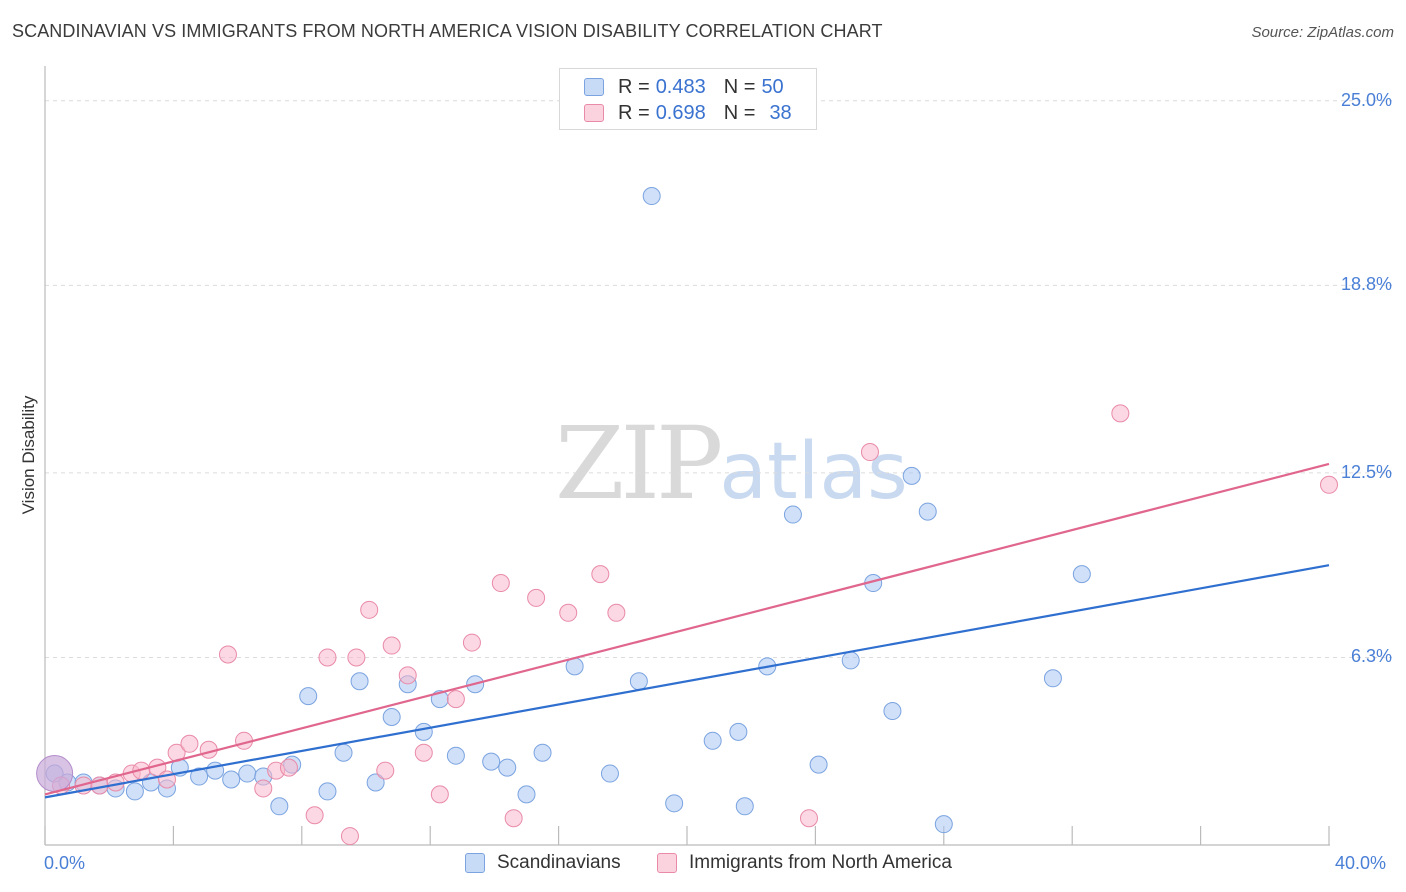 The image size is (1406, 892). I want to click on legend-swatch-blue, so click(594, 87).